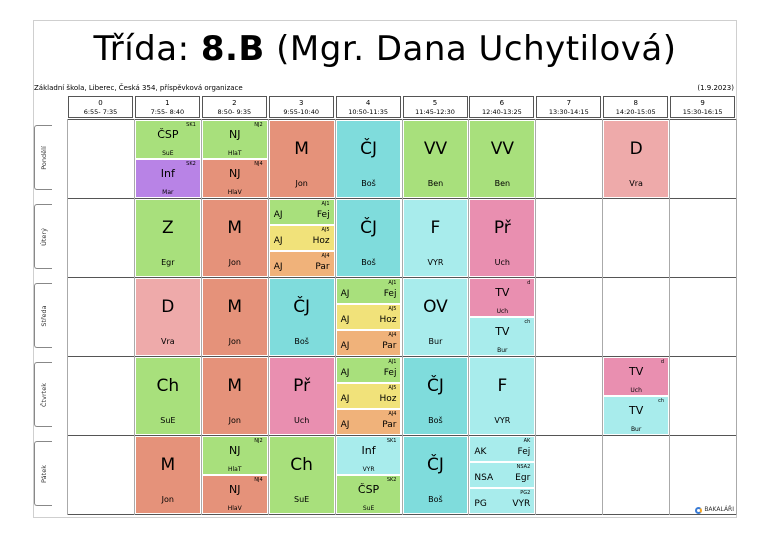 This screenshot has height=544, width=768. I want to click on lesson-subject: D, so click(636, 149).